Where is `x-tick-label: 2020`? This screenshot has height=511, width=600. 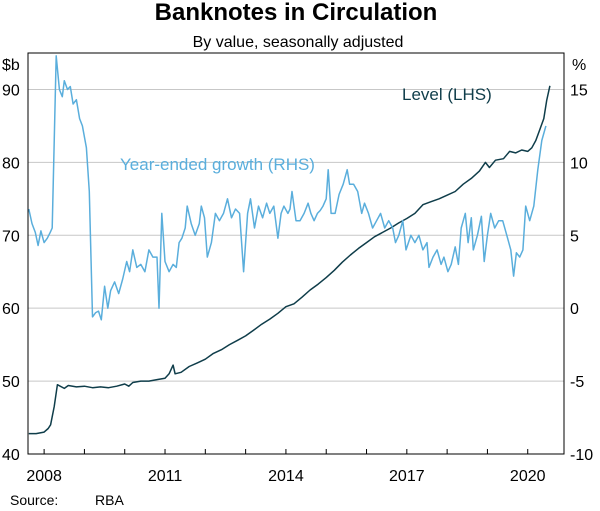 x-tick-label: 2020 is located at coordinates (528, 476).